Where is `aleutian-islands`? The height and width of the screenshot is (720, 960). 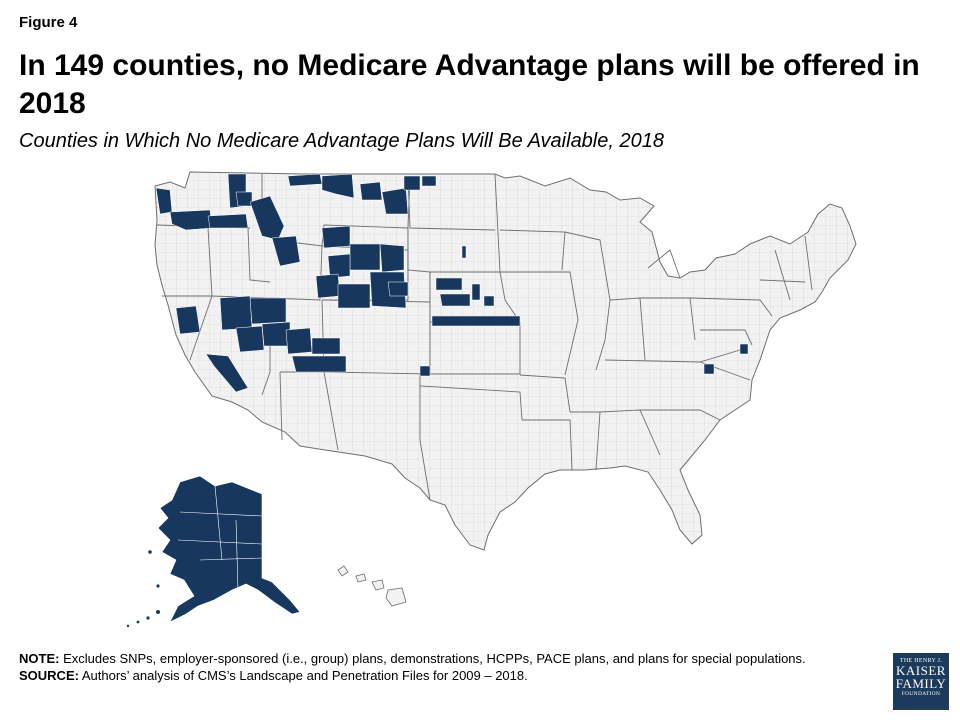 aleutian-islands is located at coordinates (143, 589).